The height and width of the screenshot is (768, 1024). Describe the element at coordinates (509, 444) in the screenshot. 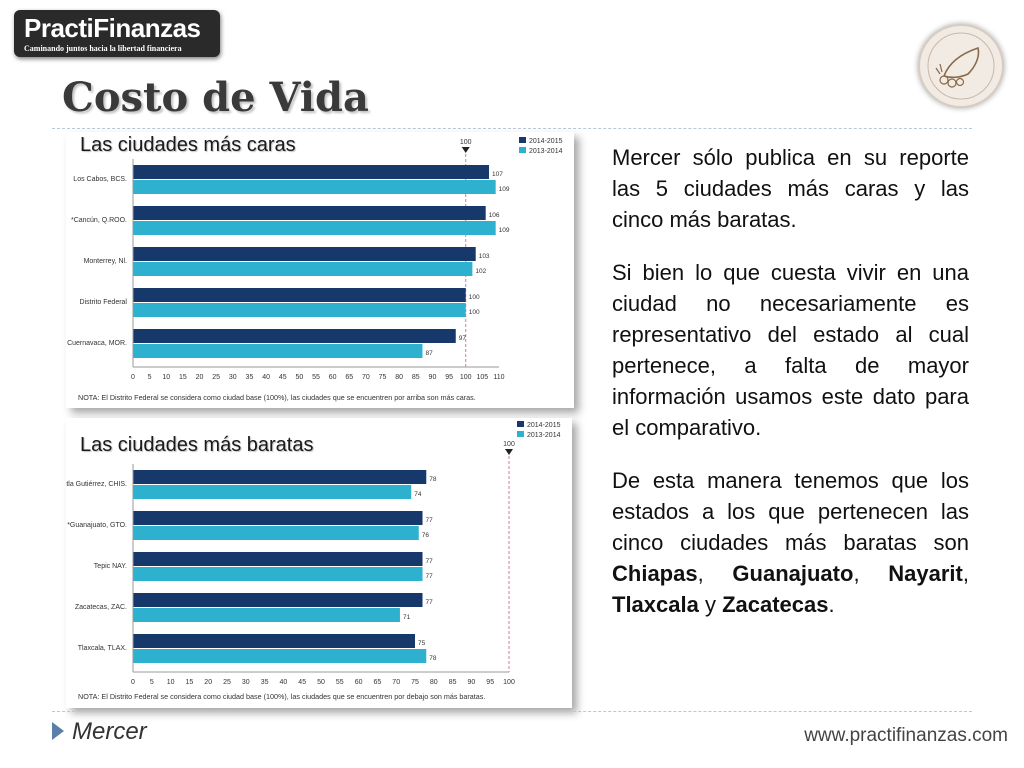

I see `reference-label: 100` at that location.